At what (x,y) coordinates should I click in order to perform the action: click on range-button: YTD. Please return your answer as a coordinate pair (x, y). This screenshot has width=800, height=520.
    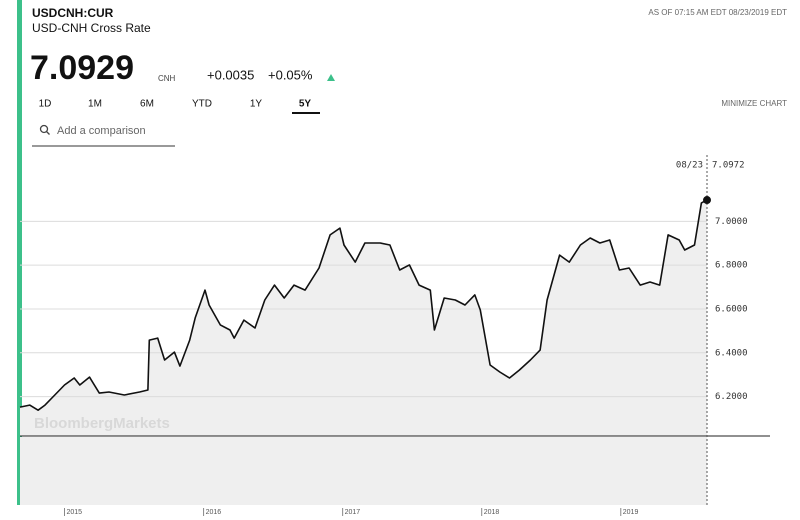
    Looking at the image, I should click on (202, 104).